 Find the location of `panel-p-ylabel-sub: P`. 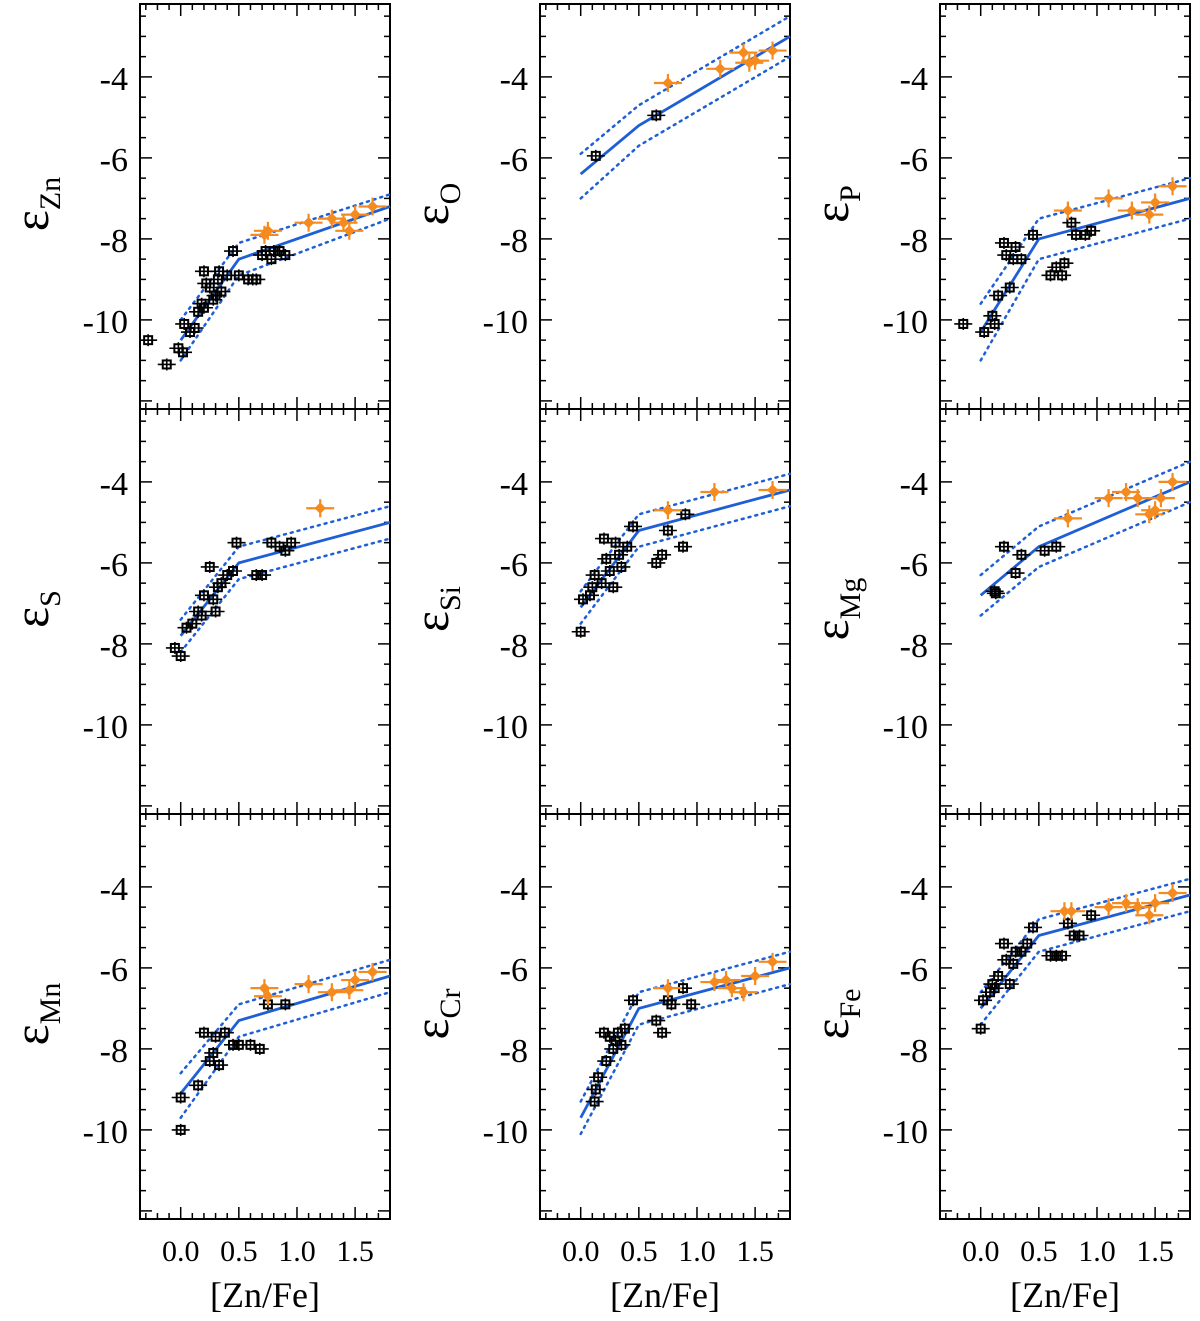

panel-p-ylabel-sub: P is located at coordinates (850, 193).